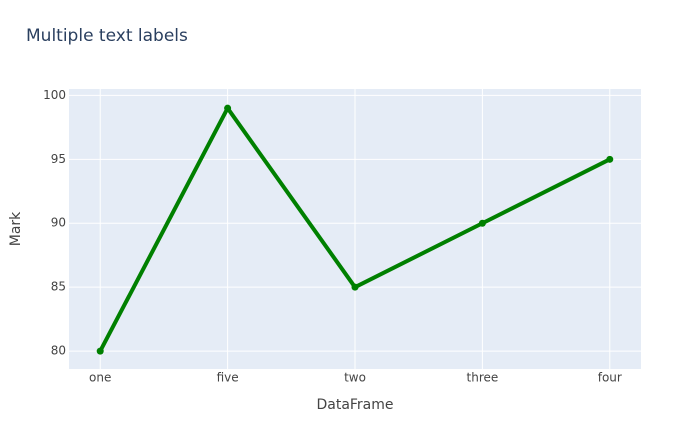 Image resolution: width=700 pixels, height=434 pixels. I want to click on y-tick-label: 95, so click(58, 159).